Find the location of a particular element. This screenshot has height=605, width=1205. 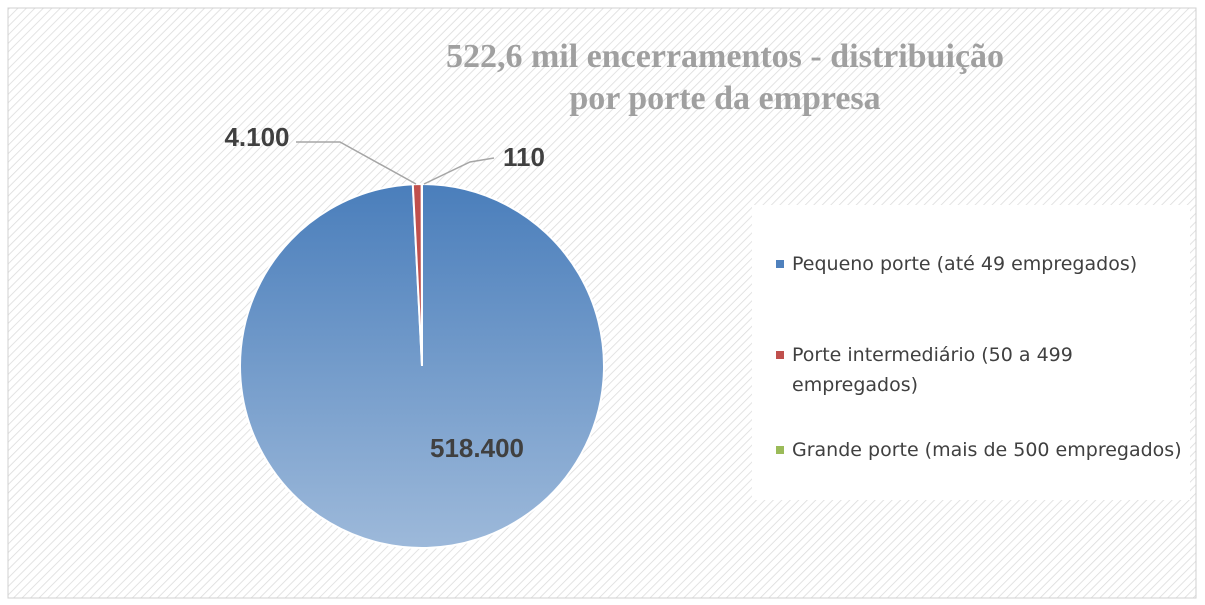

data-label: 110 is located at coordinates (524, 157).